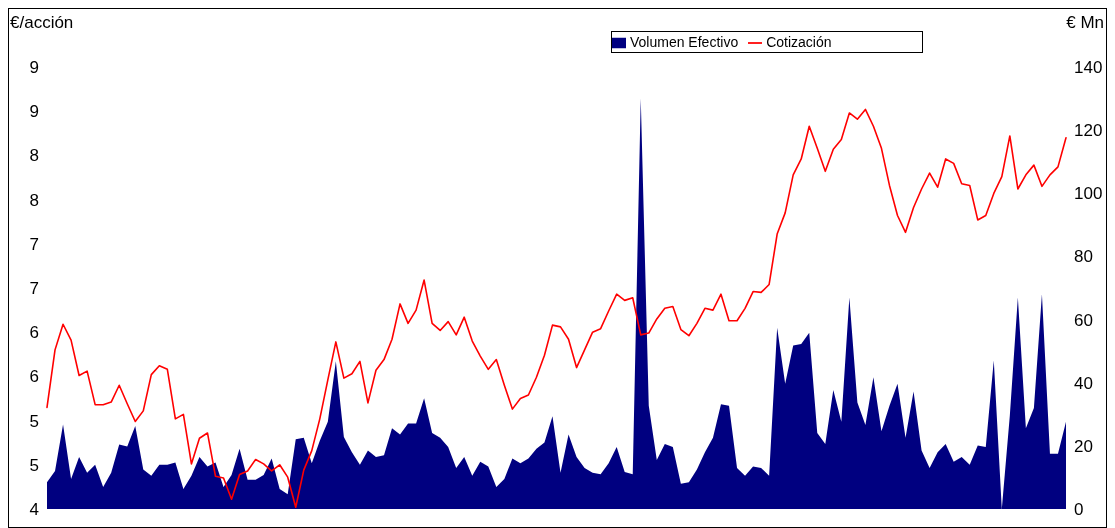  Describe the element at coordinates (1088, 194) in the screenshot. I see `y2-tick-label: 100` at that location.